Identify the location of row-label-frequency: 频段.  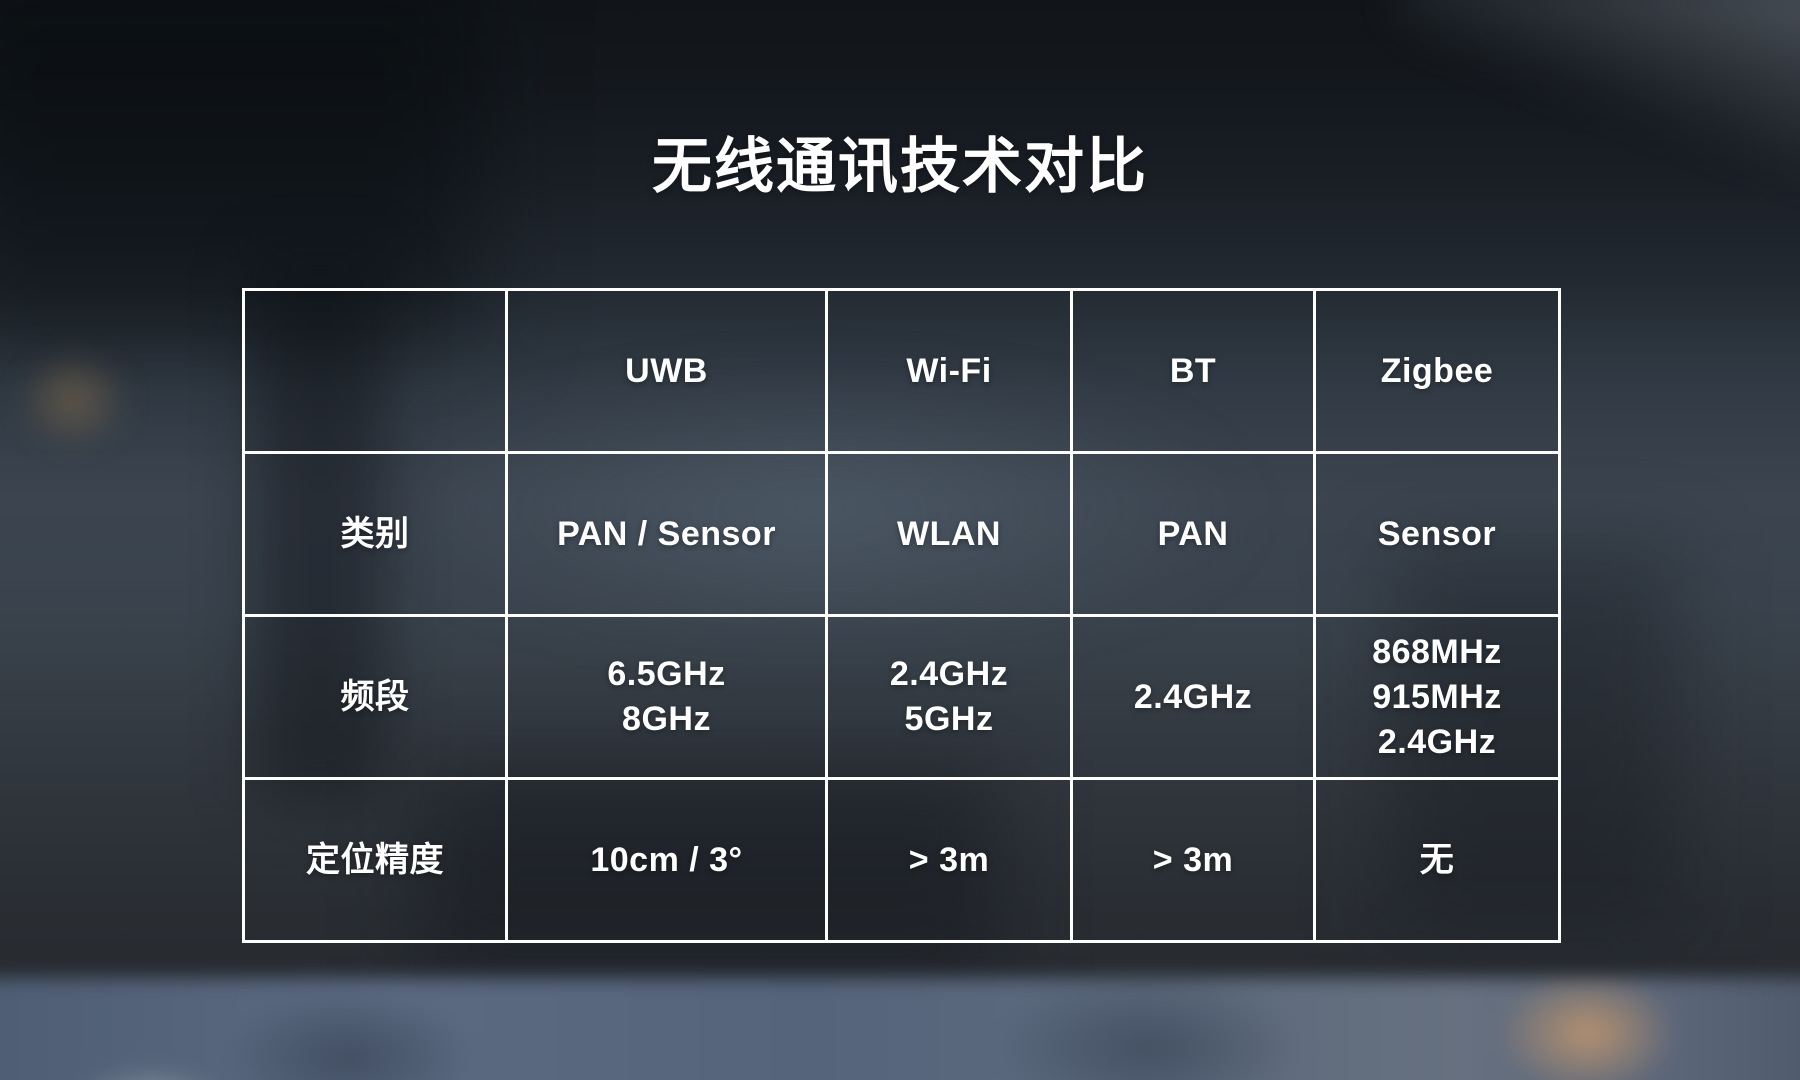
(375, 697).